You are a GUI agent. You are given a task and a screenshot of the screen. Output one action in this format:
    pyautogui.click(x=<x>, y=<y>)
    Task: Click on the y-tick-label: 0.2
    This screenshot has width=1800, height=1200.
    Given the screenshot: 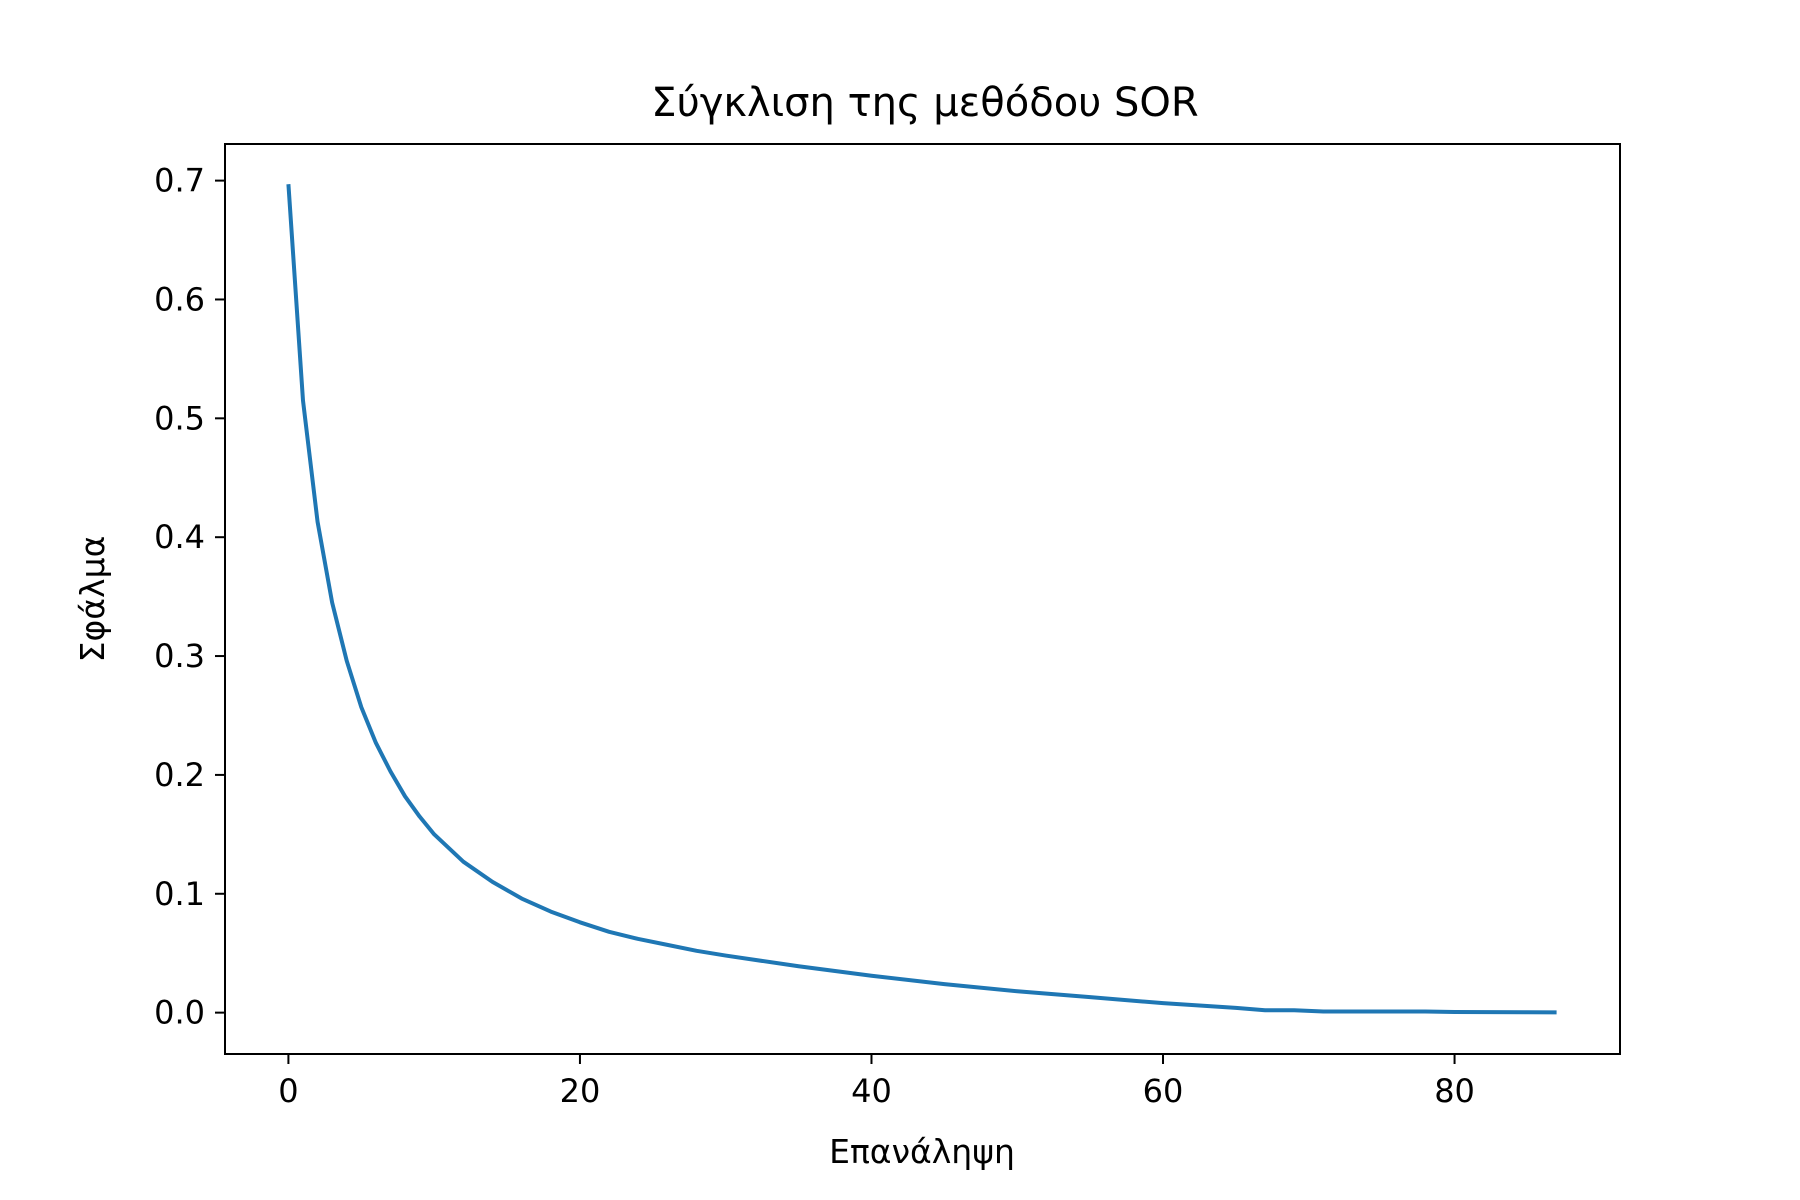 What is the action you would take?
    pyautogui.click(x=179, y=775)
    